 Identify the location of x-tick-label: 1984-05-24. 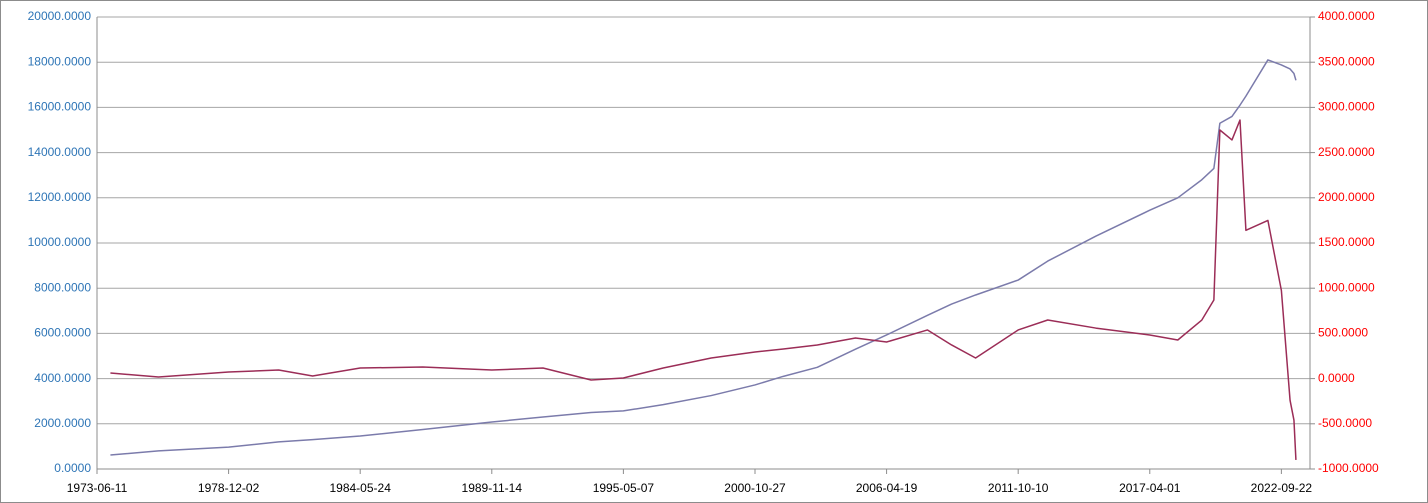
(360, 488).